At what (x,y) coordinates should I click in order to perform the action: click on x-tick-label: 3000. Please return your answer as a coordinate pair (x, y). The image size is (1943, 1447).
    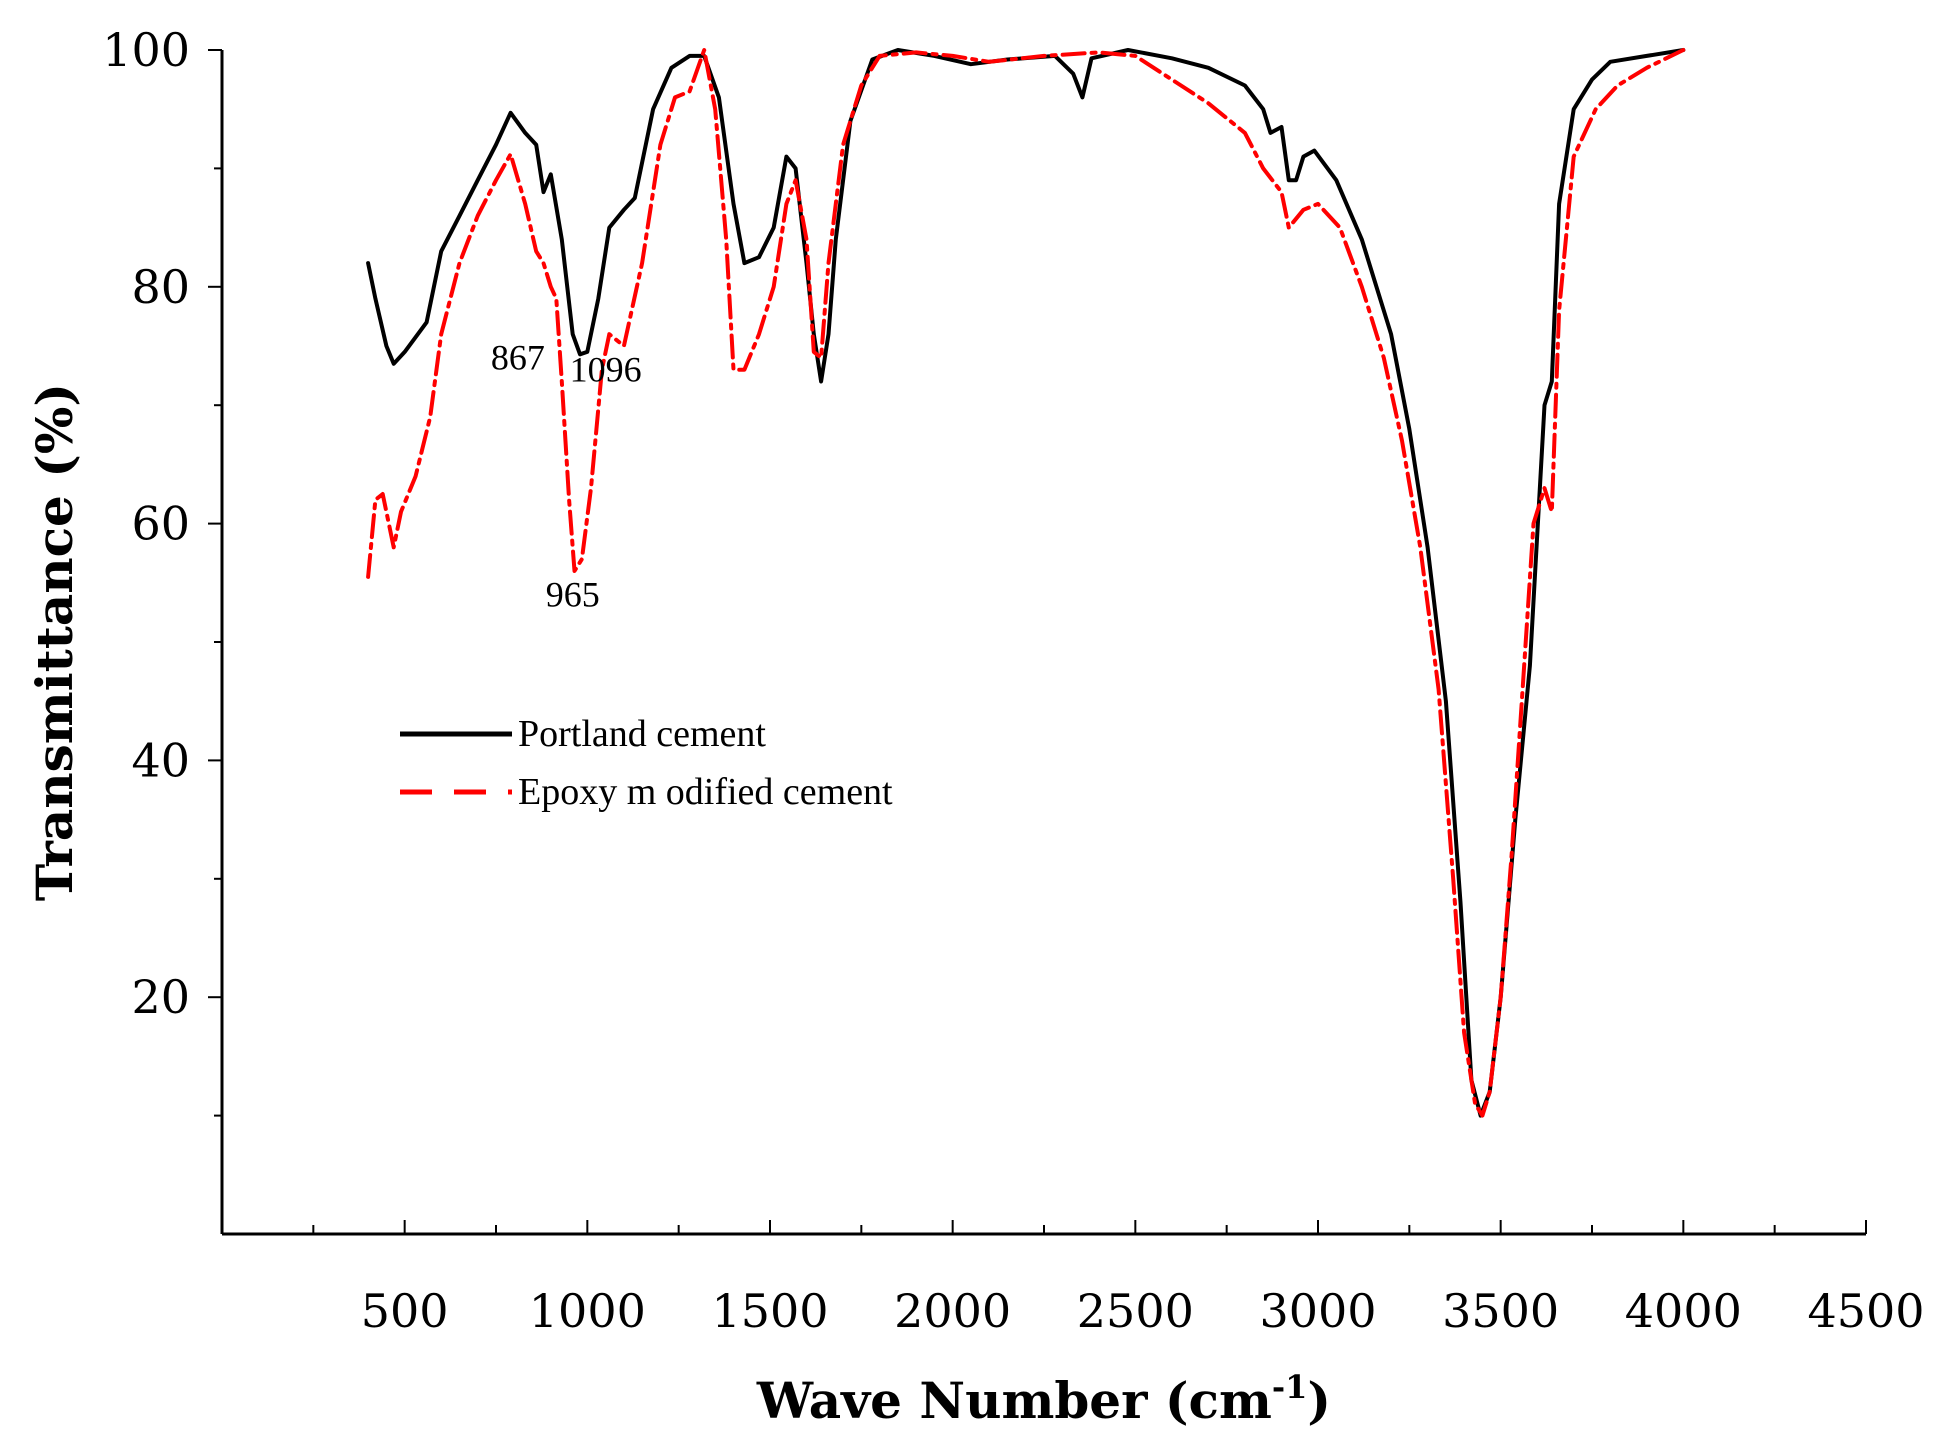
    Looking at the image, I should click on (1317, 1311).